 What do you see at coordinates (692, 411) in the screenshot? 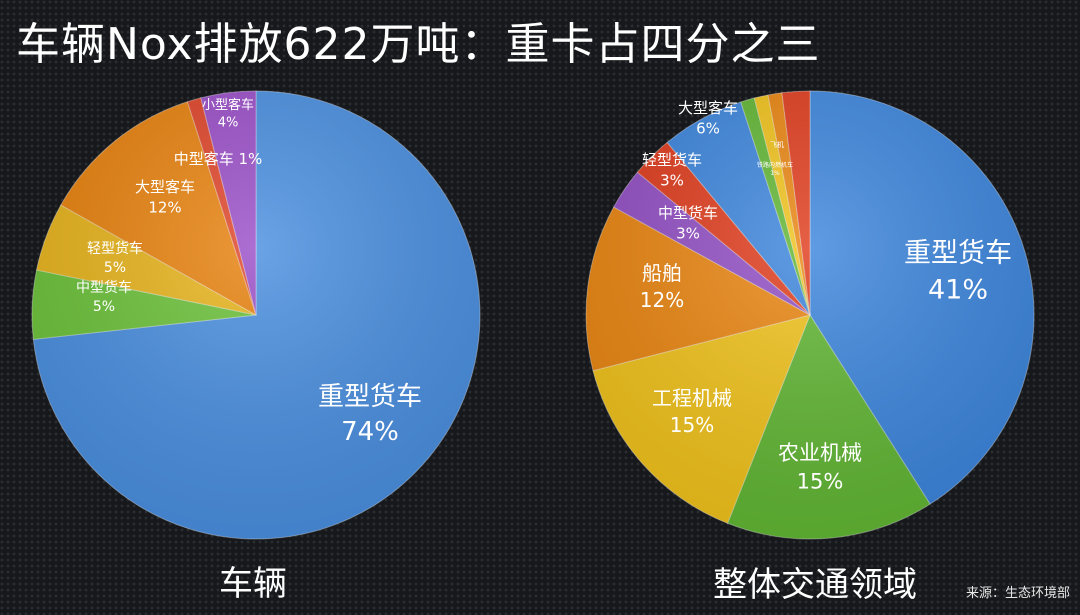
I see `slice-label: 工程机械 15%` at bounding box center [692, 411].